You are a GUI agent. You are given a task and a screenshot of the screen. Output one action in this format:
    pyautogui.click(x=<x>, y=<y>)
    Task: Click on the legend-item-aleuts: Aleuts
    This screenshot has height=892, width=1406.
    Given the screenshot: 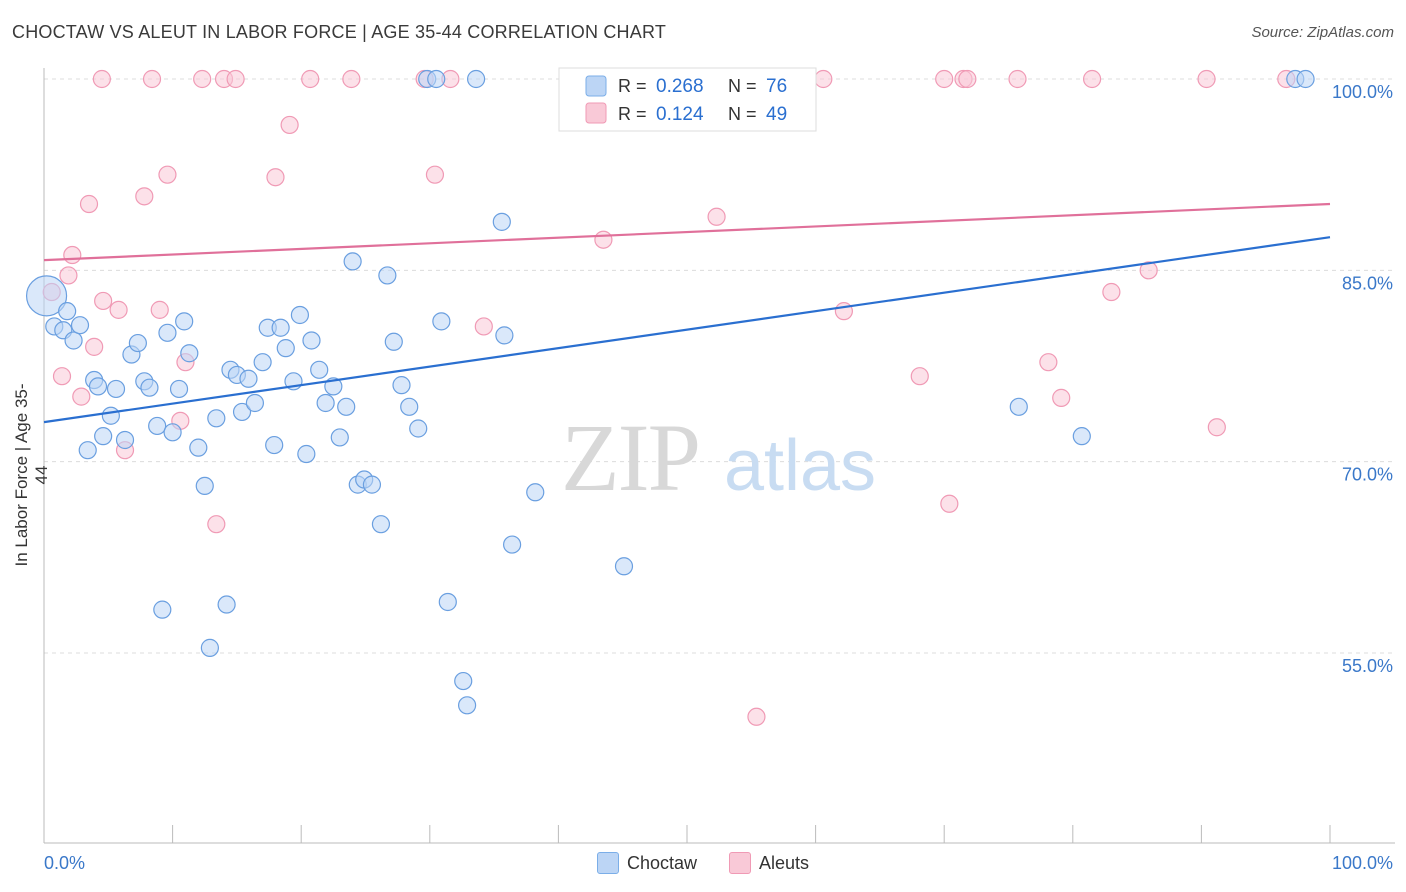 What is the action you would take?
    pyautogui.click(x=769, y=863)
    